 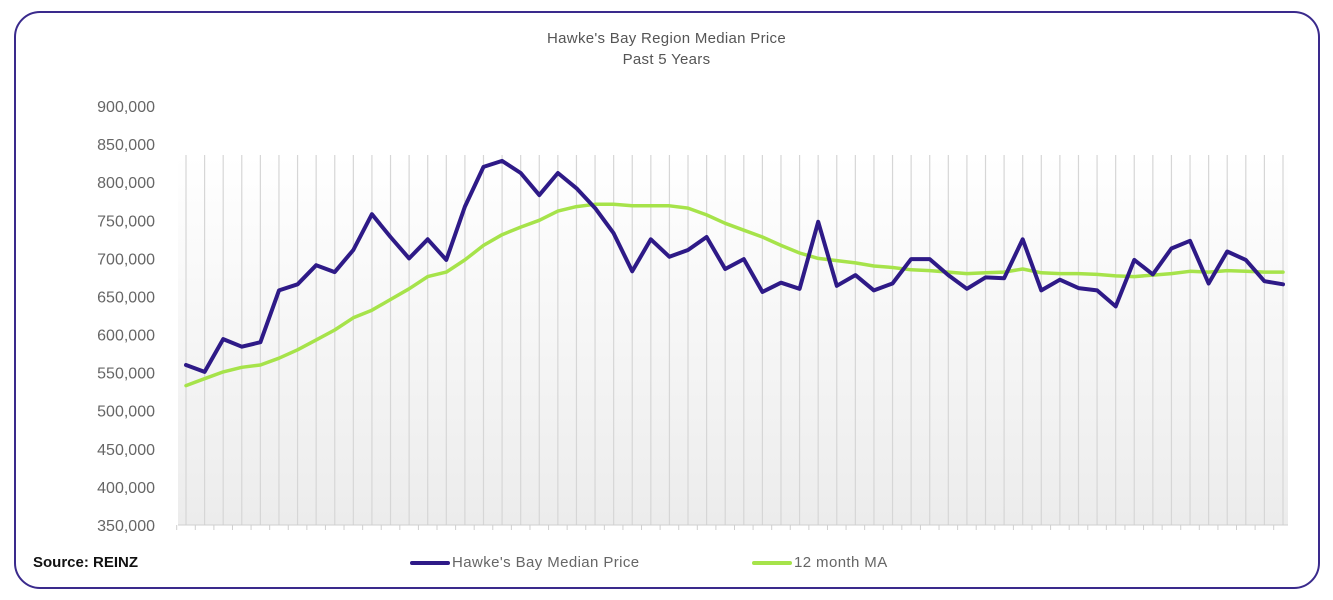 What do you see at coordinates (126, 145) in the screenshot?
I see `y-tick-label: 850,000` at bounding box center [126, 145].